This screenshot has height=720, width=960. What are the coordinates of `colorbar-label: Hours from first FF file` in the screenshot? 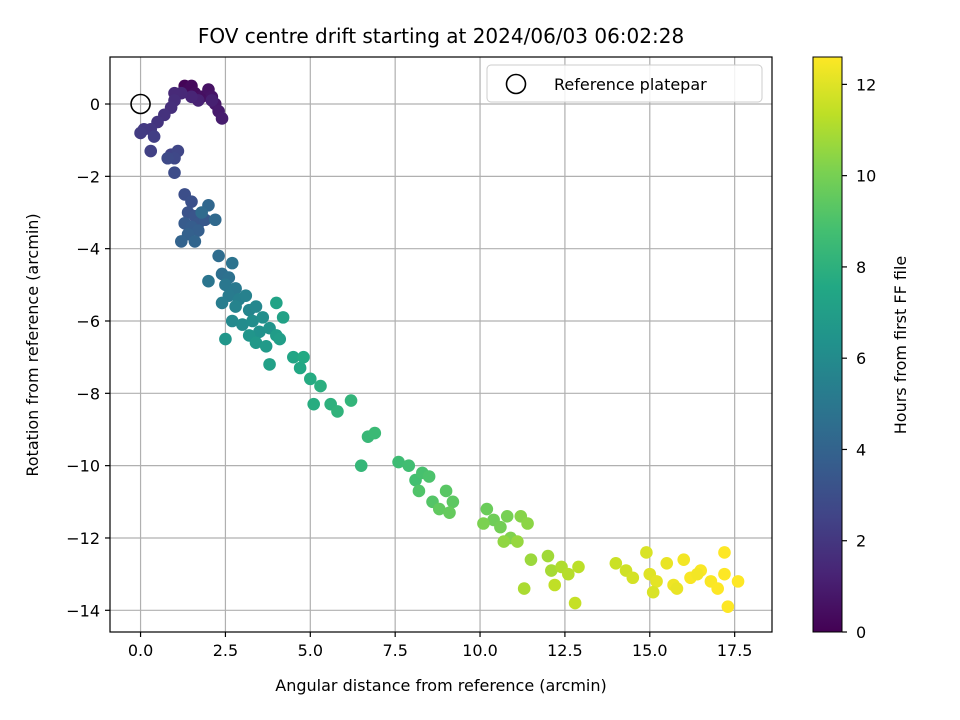 It's located at (900, 345).